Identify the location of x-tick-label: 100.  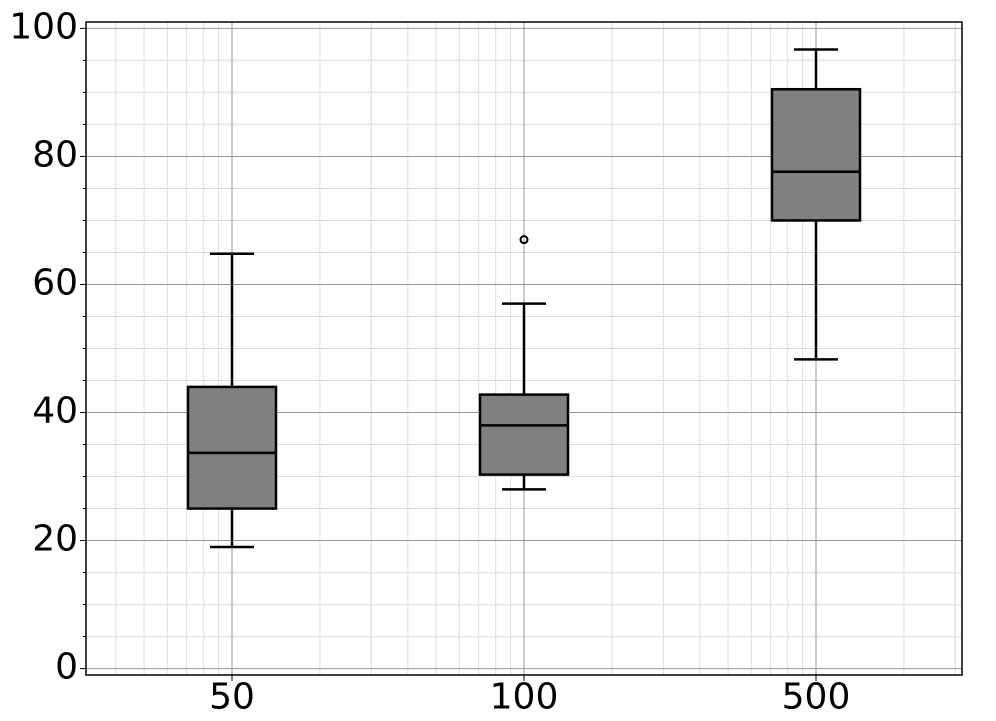
(524, 697).